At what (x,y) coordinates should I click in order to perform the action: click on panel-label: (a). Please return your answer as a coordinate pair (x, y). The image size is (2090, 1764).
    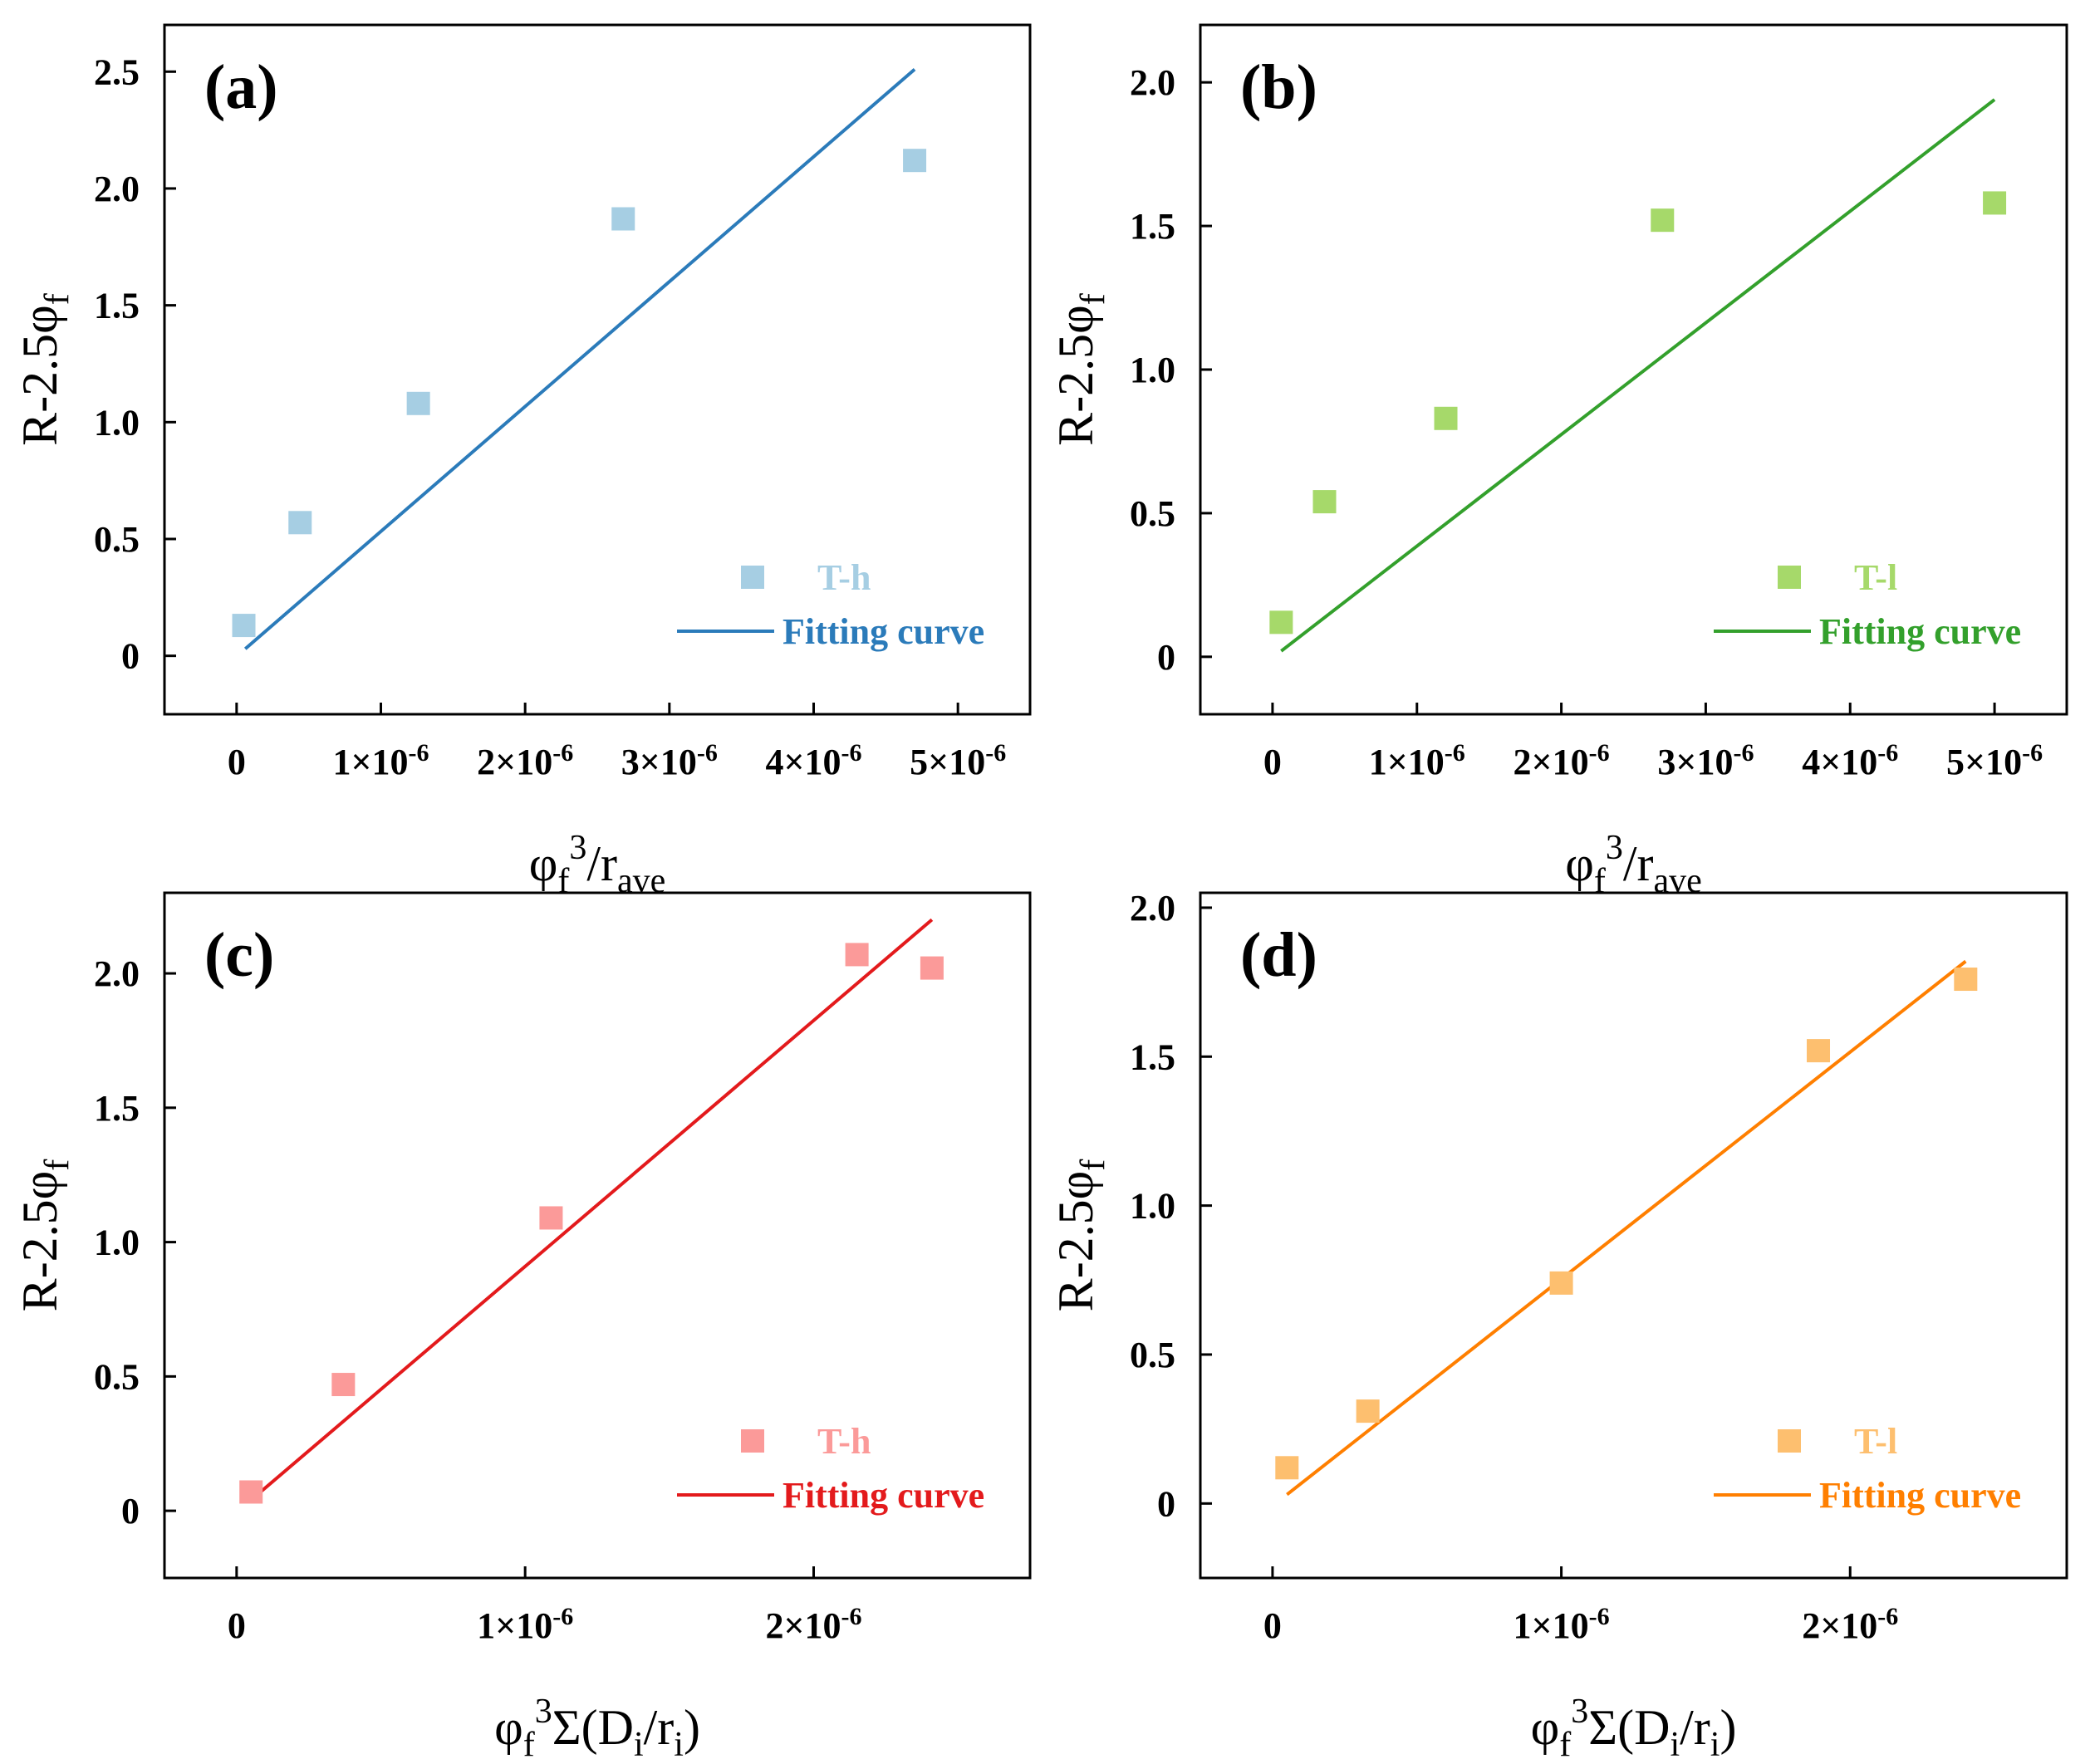
    Looking at the image, I should click on (241, 87).